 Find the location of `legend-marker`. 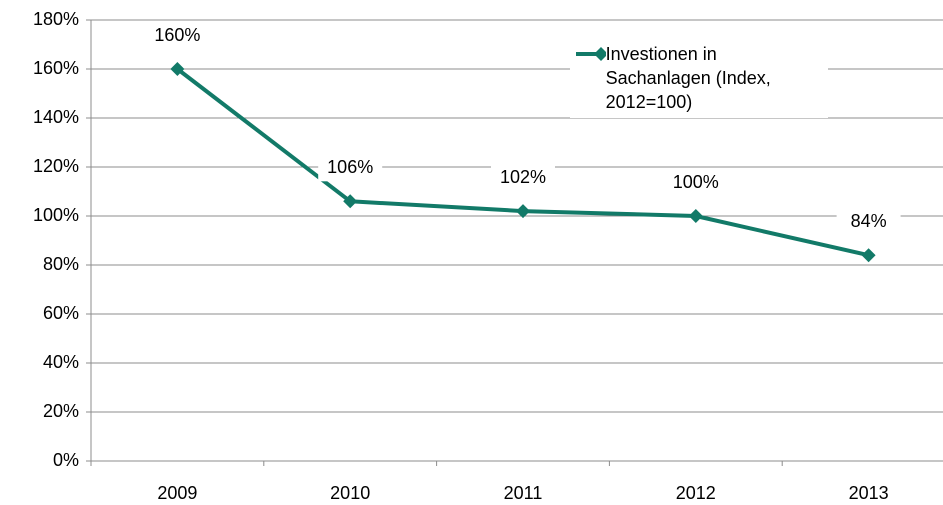

legend-marker is located at coordinates (600, 54).